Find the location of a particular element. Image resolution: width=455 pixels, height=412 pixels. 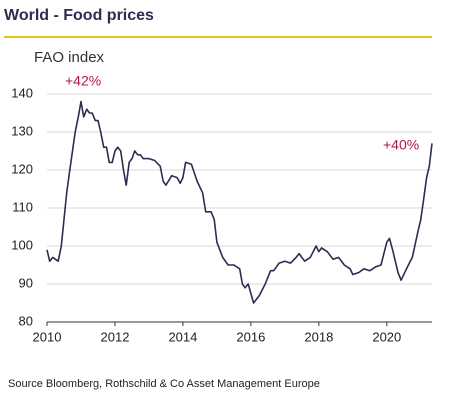

chart-title: World - Food prices is located at coordinates (79, 15).